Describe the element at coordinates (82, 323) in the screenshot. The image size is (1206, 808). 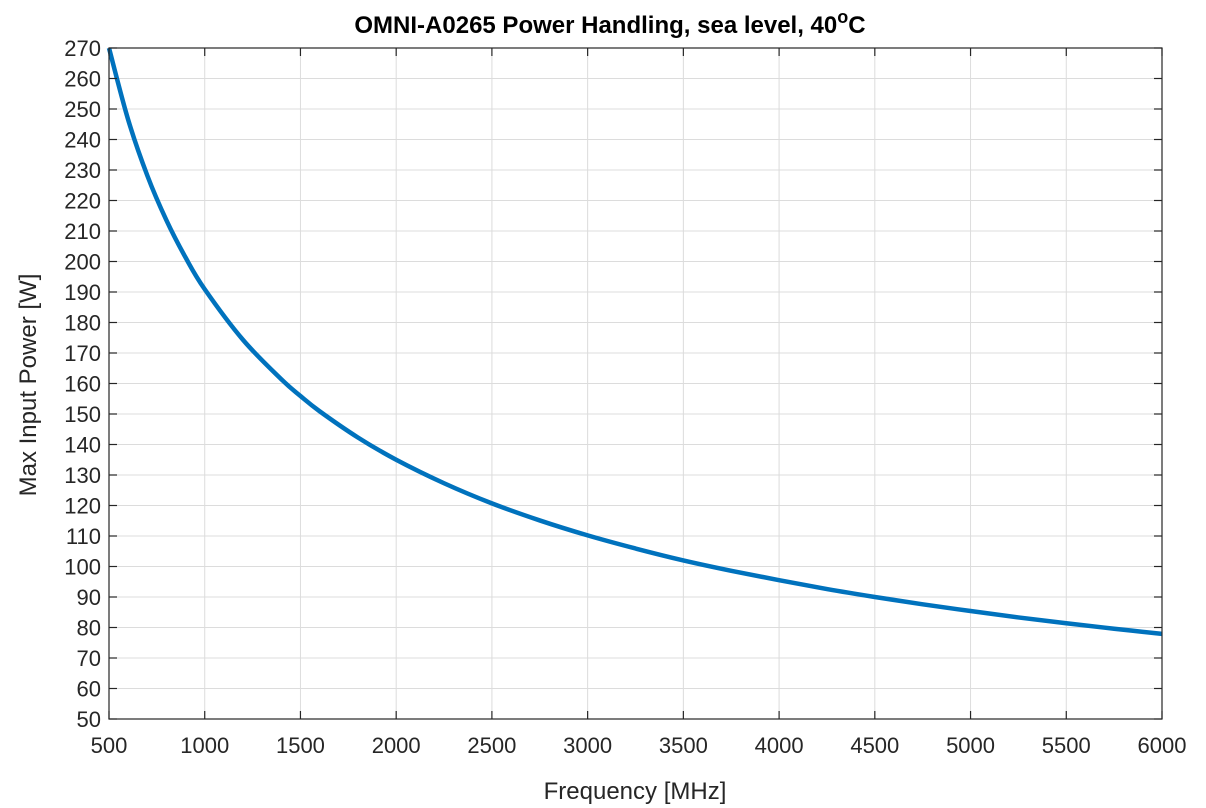
I see `y-tick-label: 180` at that location.